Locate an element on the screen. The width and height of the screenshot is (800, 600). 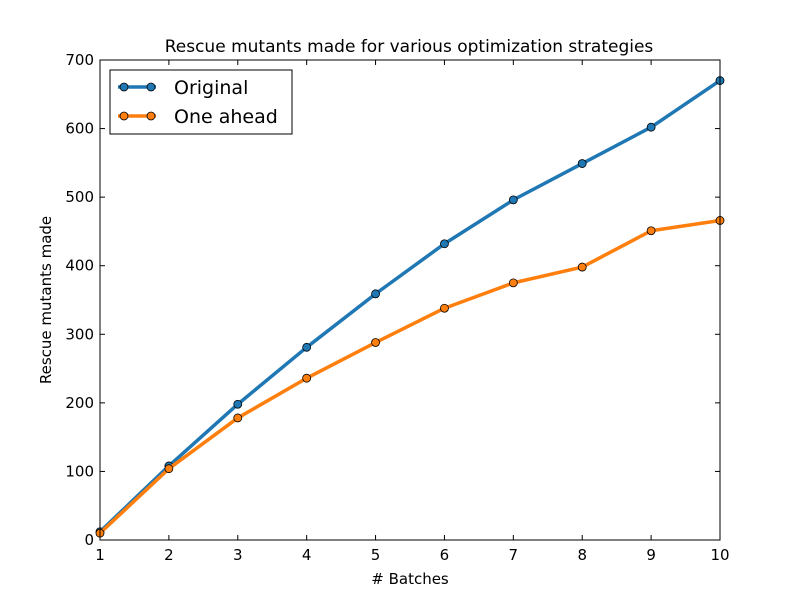
x-tick-label: 3 is located at coordinates (238, 555).